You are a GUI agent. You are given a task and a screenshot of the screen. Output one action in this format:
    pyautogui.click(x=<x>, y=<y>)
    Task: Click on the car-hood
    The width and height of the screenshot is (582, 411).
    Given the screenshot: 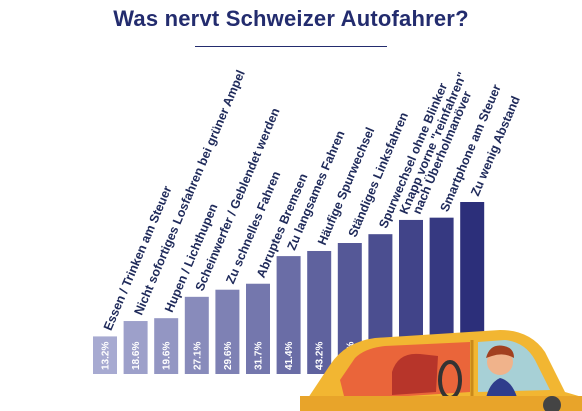 What is the action you would take?
    pyautogui.click(x=441, y=403)
    